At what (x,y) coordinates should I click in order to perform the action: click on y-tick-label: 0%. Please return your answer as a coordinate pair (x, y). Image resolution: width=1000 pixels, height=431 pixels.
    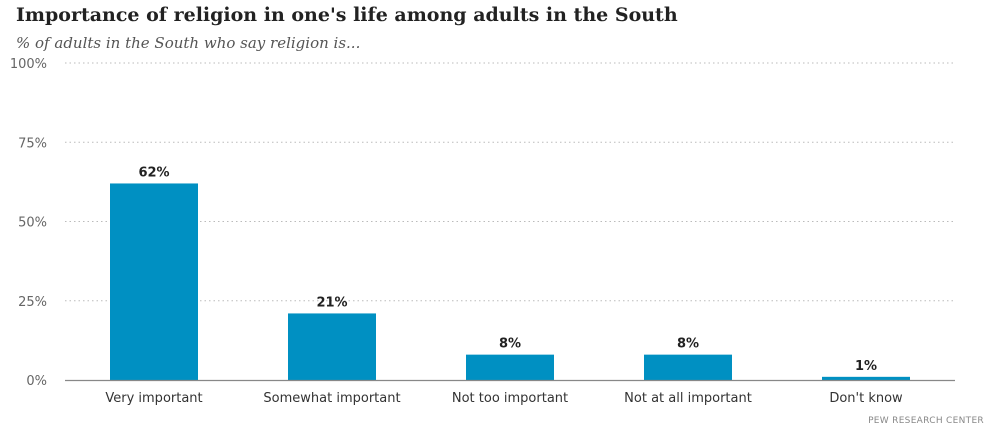
    Looking at the image, I should click on (36, 381).